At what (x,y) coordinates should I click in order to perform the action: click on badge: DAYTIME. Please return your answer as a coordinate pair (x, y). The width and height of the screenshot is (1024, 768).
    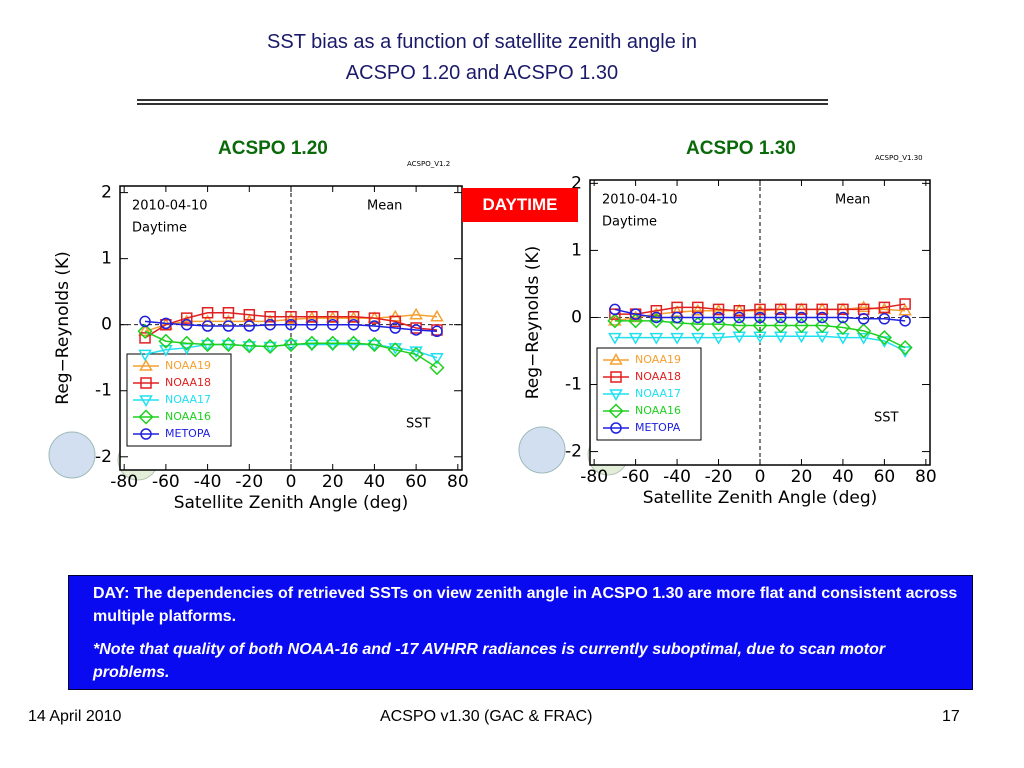
    Looking at the image, I should click on (520, 205).